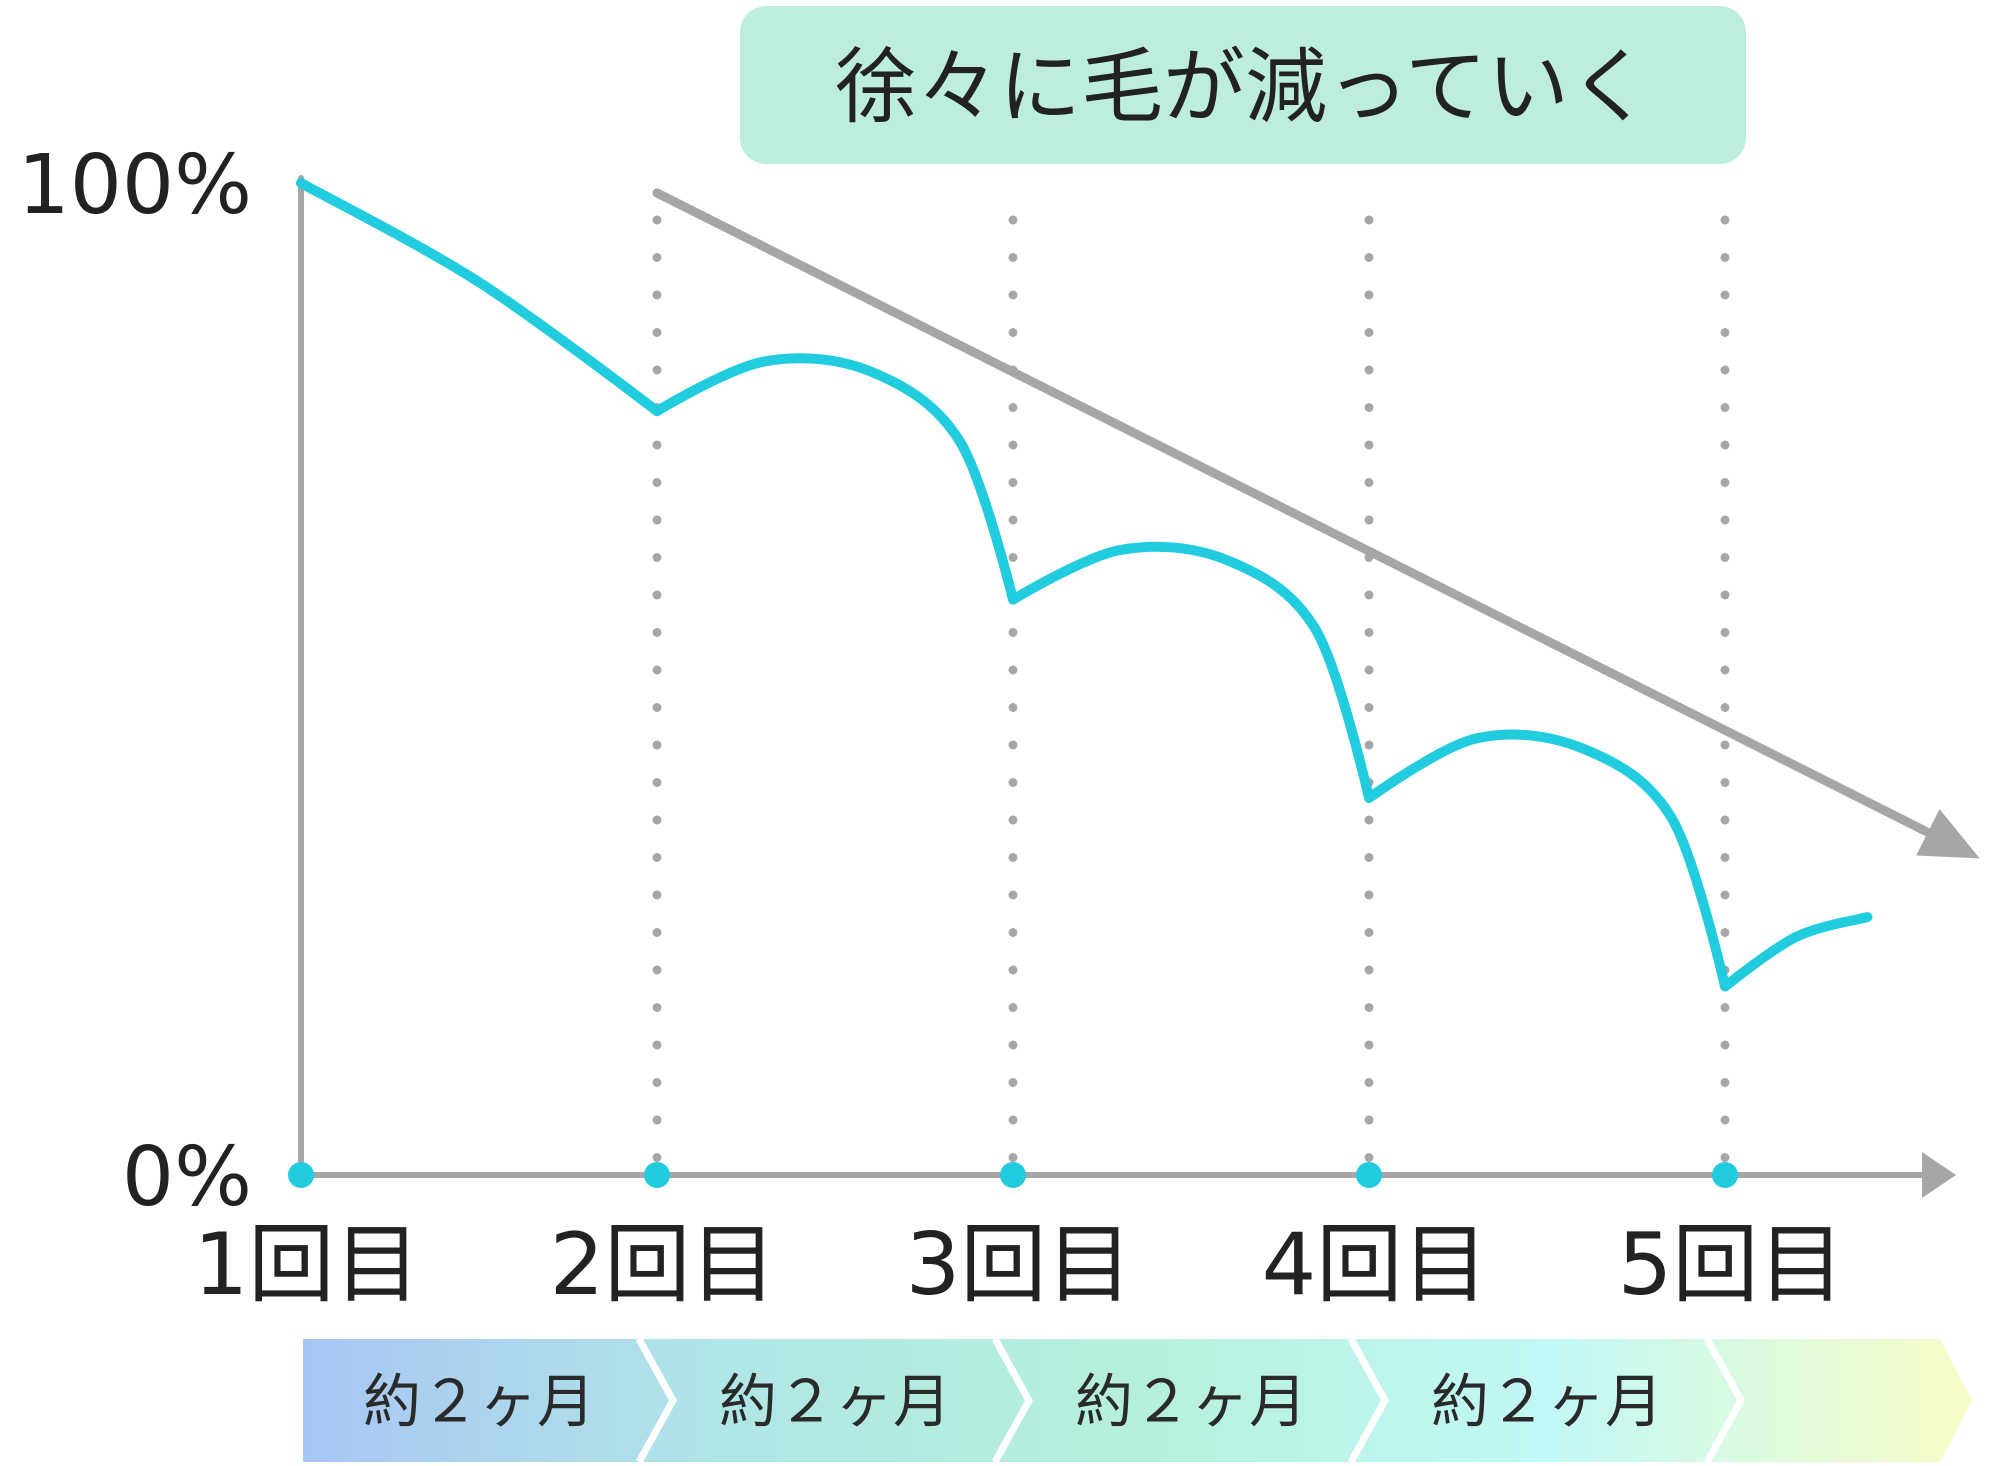 The height and width of the screenshot is (1466, 2000). I want to click on period-label-1: 約２ヶ月, so click(479, 1402).